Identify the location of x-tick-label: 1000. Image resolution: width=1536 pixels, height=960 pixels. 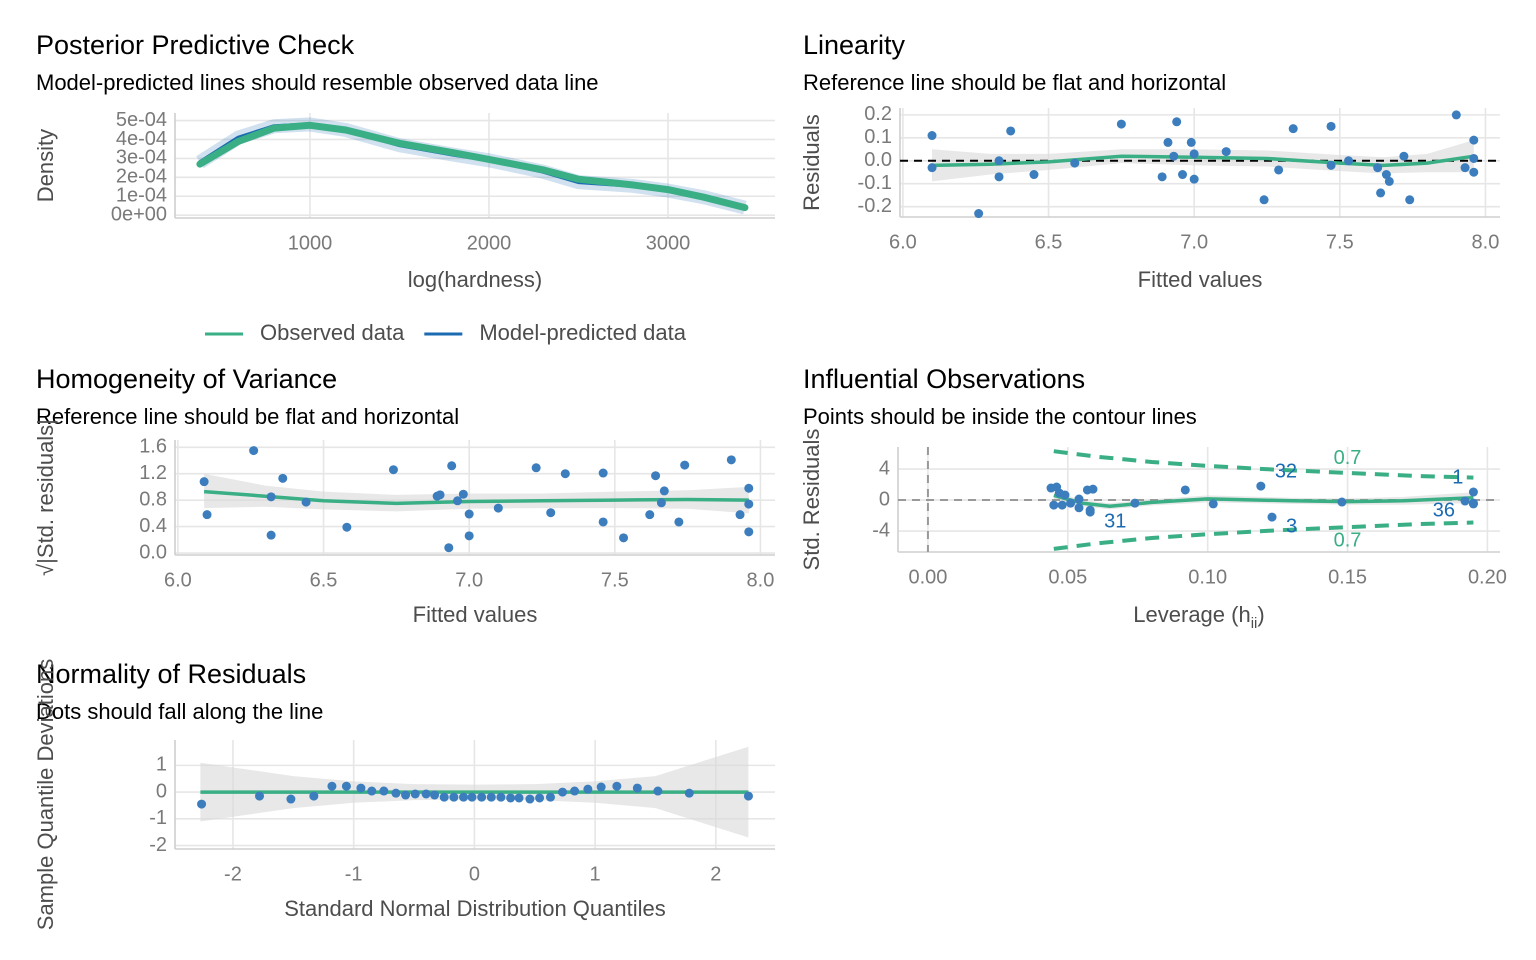
(310, 243).